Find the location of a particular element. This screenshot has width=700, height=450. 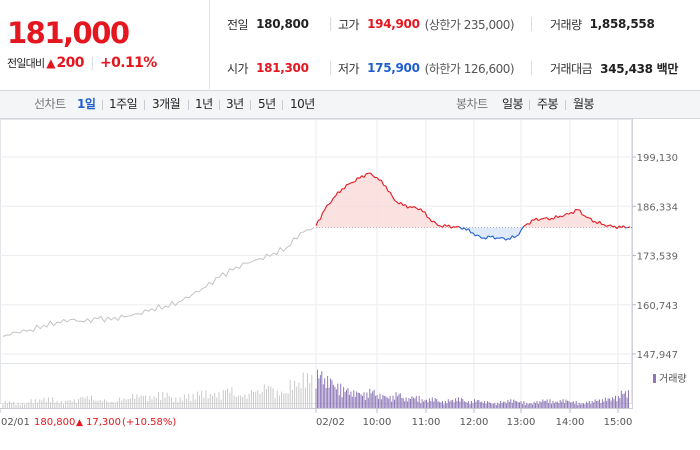

tab-10y: 10년 is located at coordinates (302, 104).